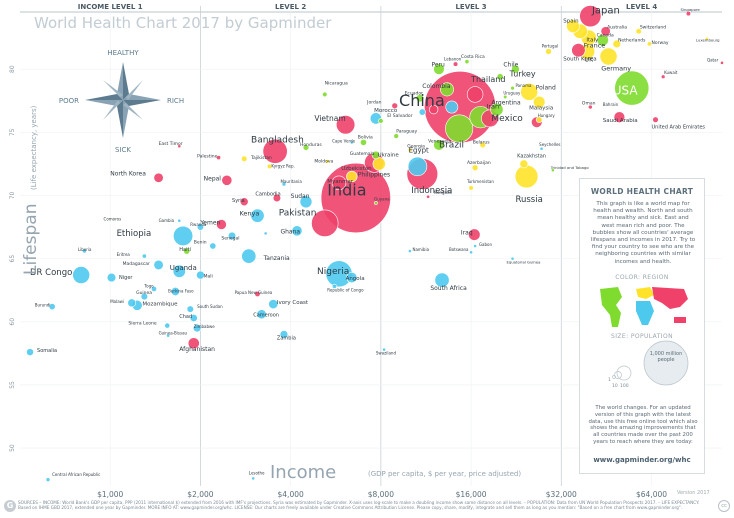 This screenshot has height=518, width=734. I want to click on bubble-oman, so click(590, 107).